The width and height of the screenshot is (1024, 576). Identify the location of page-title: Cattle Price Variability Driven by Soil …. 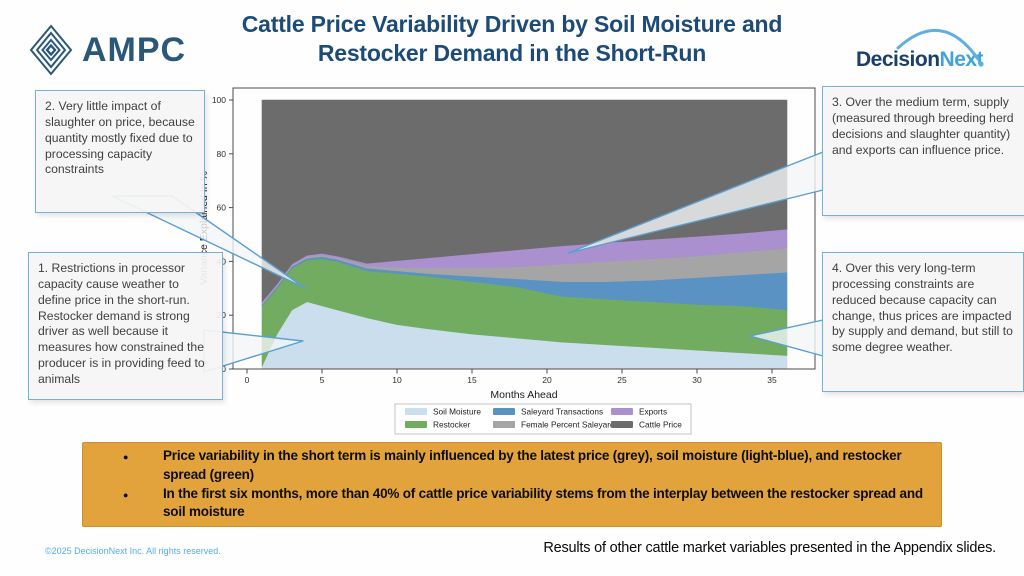
(512, 39).